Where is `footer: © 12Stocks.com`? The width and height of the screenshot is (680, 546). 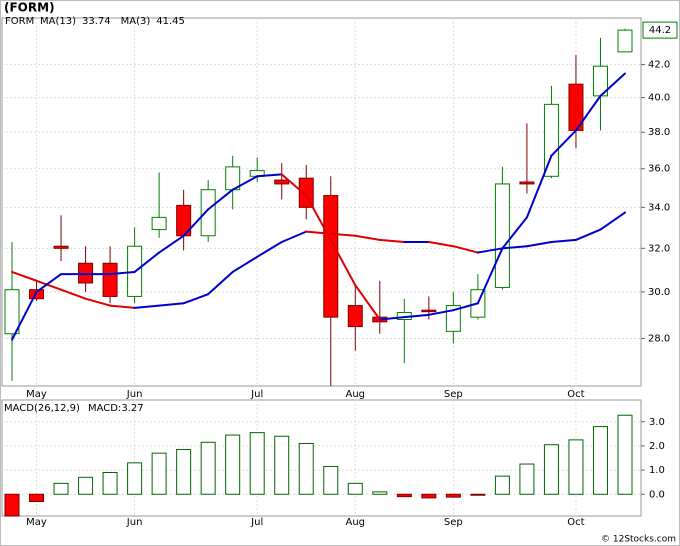 footer: © 12Stocks.com is located at coordinates (638, 540).